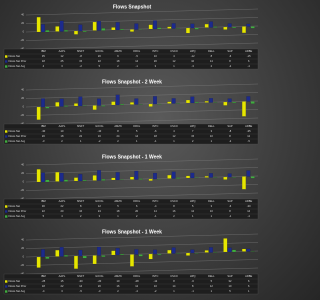 The image size is (320, 300). I want to click on table-cell: 25, so click(62, 61).